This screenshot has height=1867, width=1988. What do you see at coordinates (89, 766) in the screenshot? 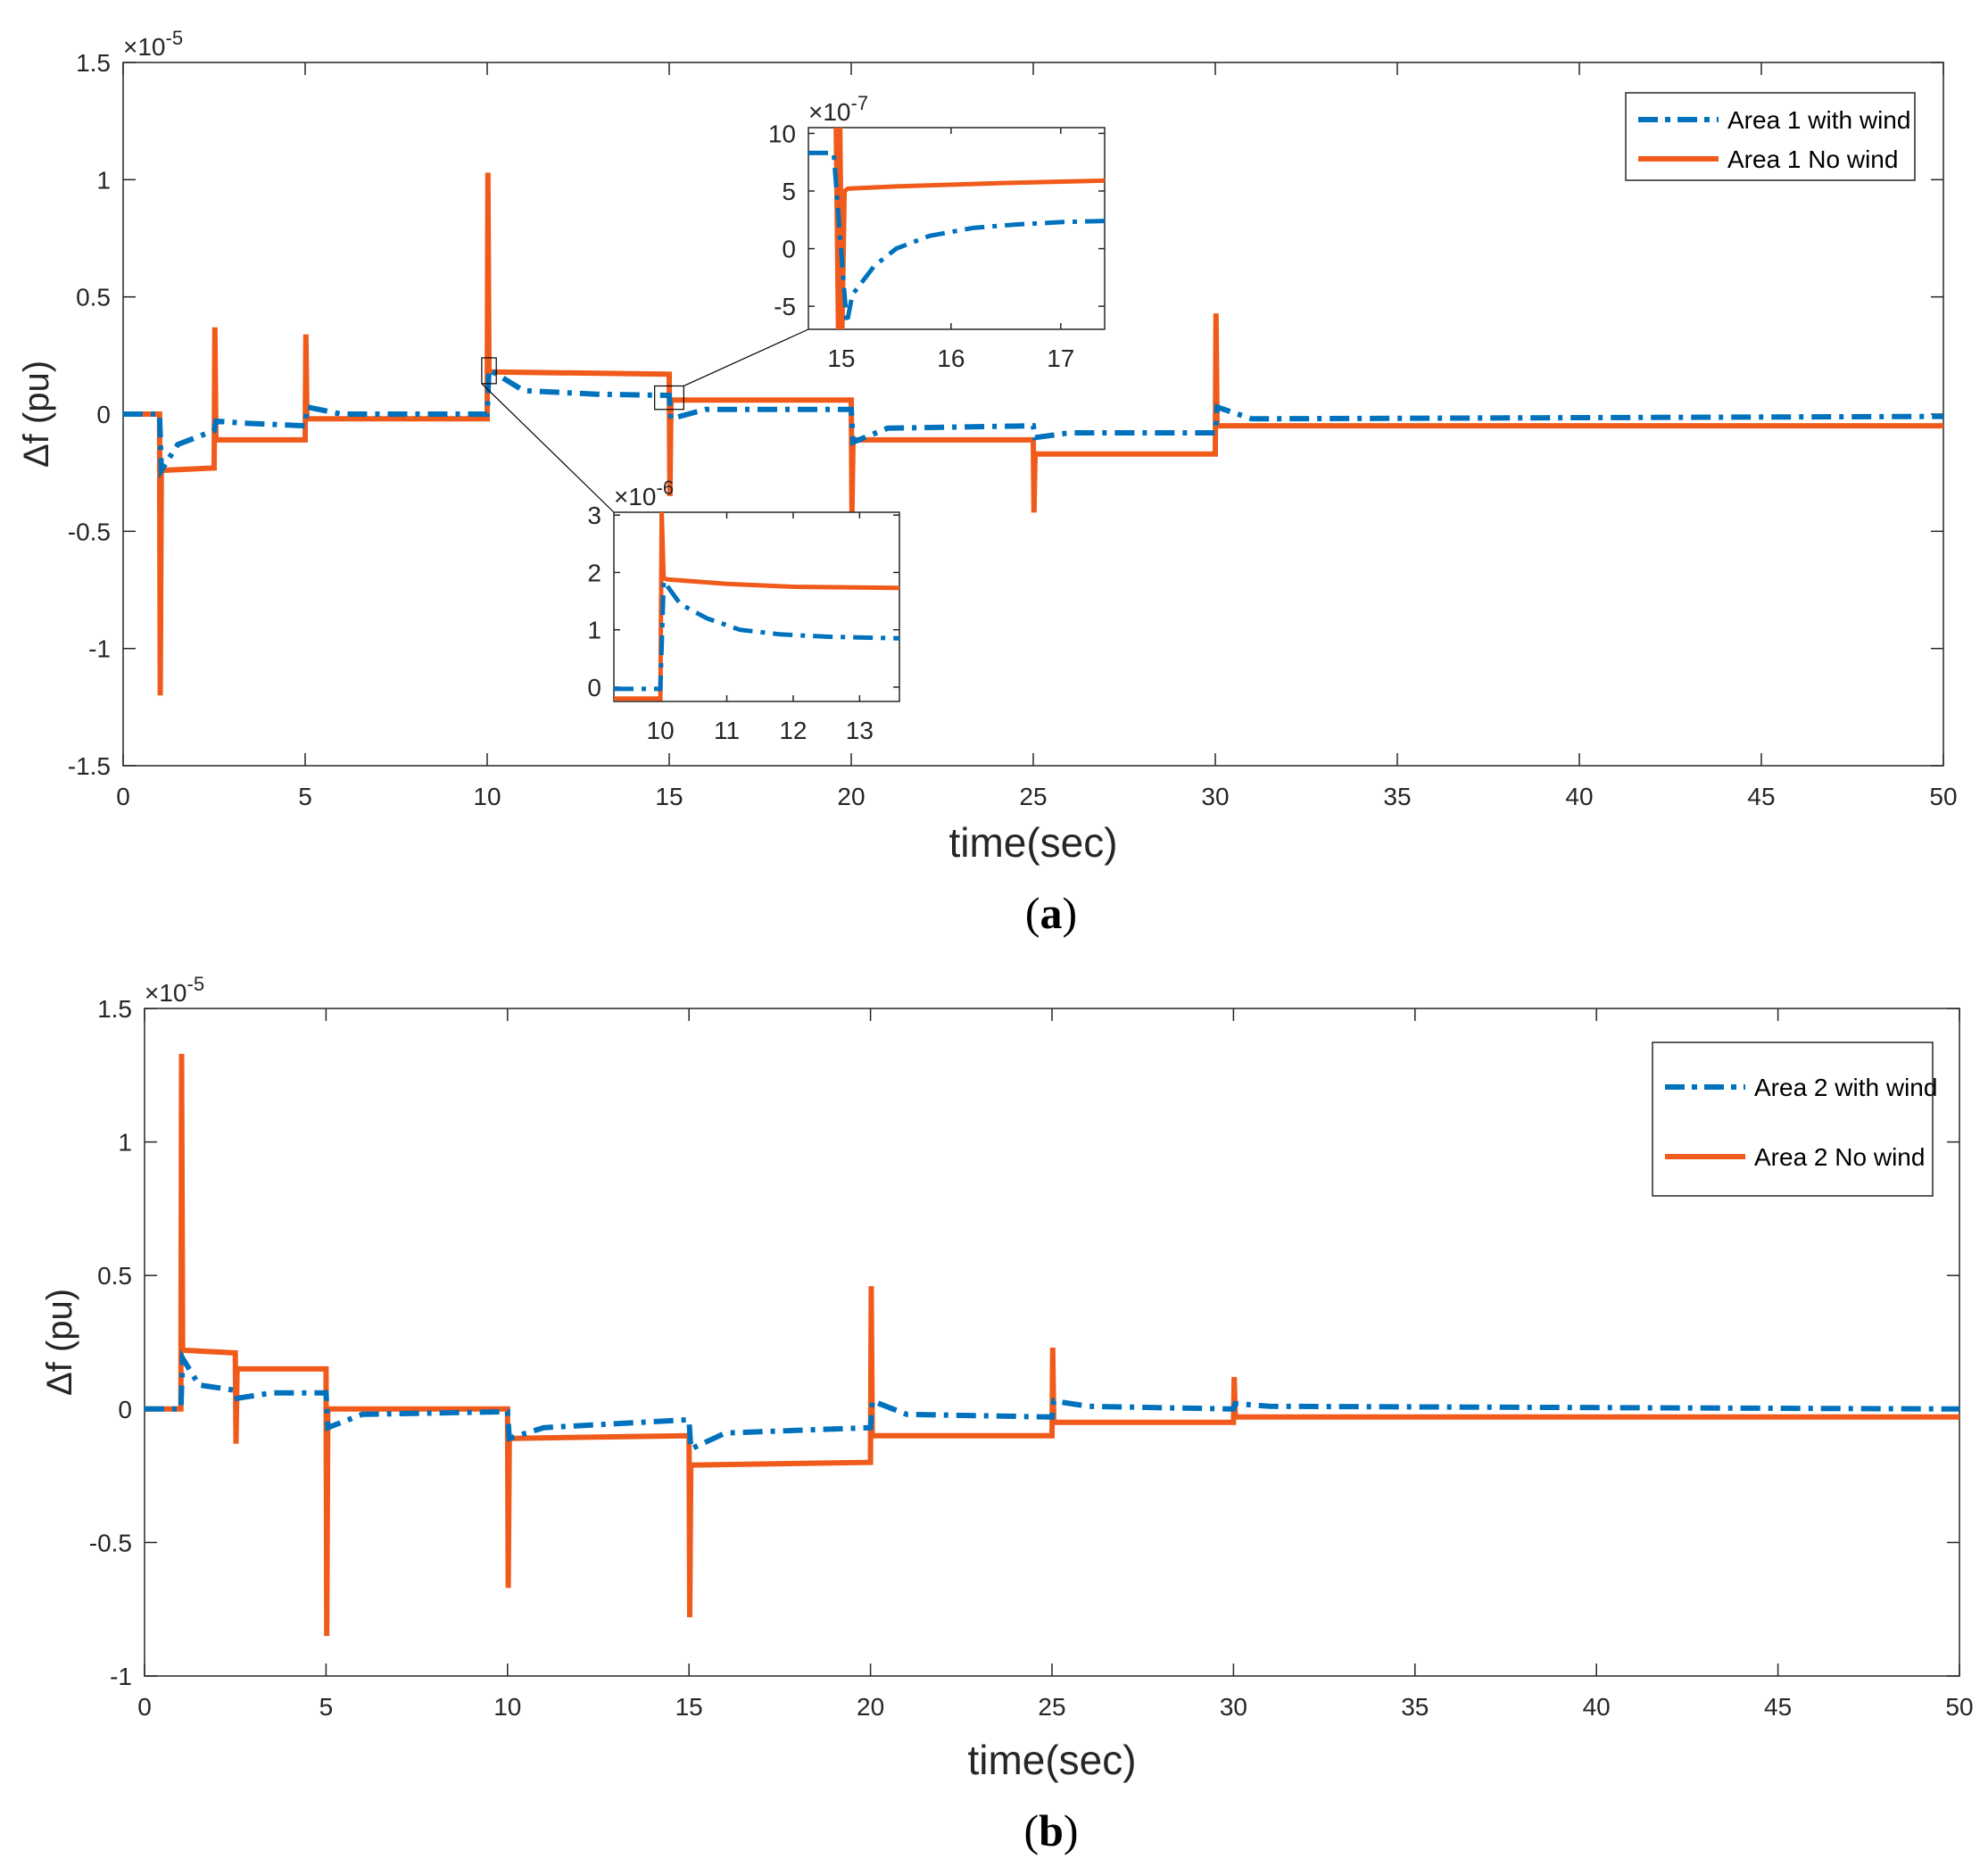
I see `panel-a-y-tick-label: -1.5` at bounding box center [89, 766].